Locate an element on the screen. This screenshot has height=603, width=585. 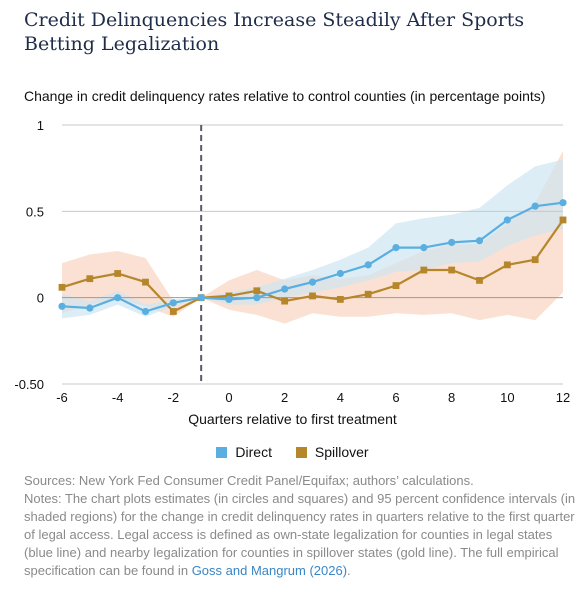
x-tick-label: 2 is located at coordinates (284, 397).